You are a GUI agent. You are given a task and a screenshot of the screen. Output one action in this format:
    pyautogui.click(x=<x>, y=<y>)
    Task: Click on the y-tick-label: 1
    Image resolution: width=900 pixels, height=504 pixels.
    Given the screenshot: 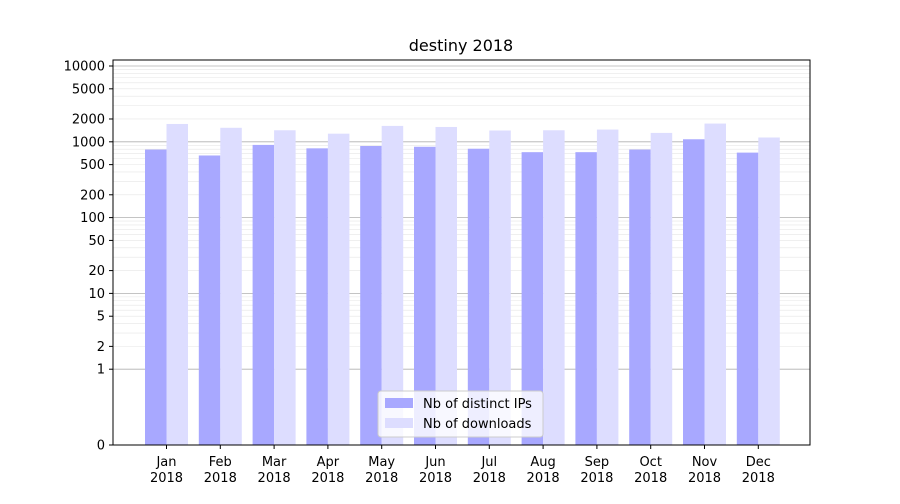 What is the action you would take?
    pyautogui.click(x=101, y=370)
    